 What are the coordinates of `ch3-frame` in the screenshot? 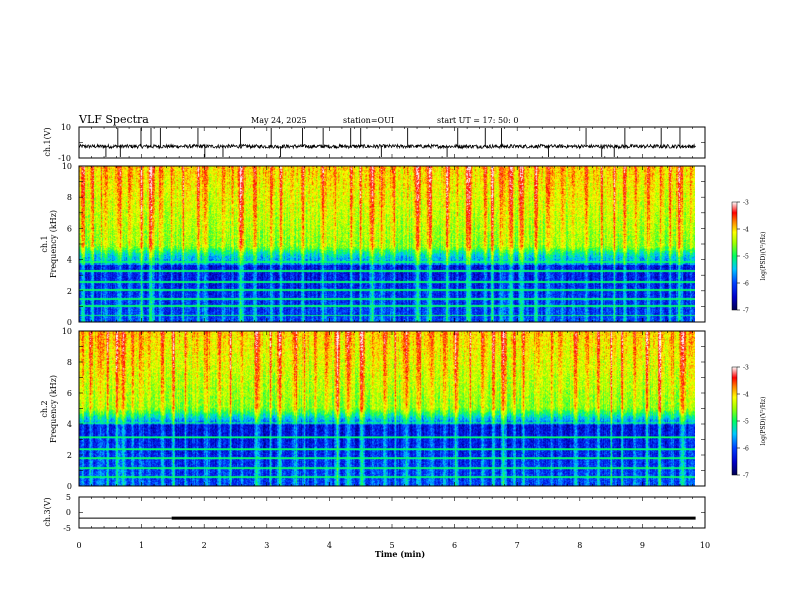 It's located at (392, 512).